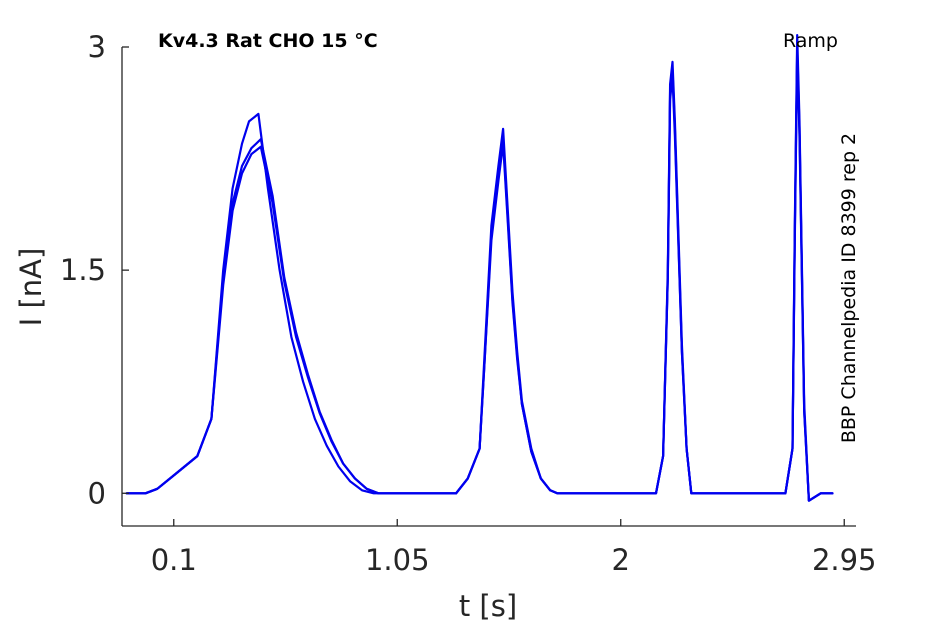 Image resolution: width=945 pixels, height=624 pixels. I want to click on x-tick-label: 2.95, so click(844, 560).